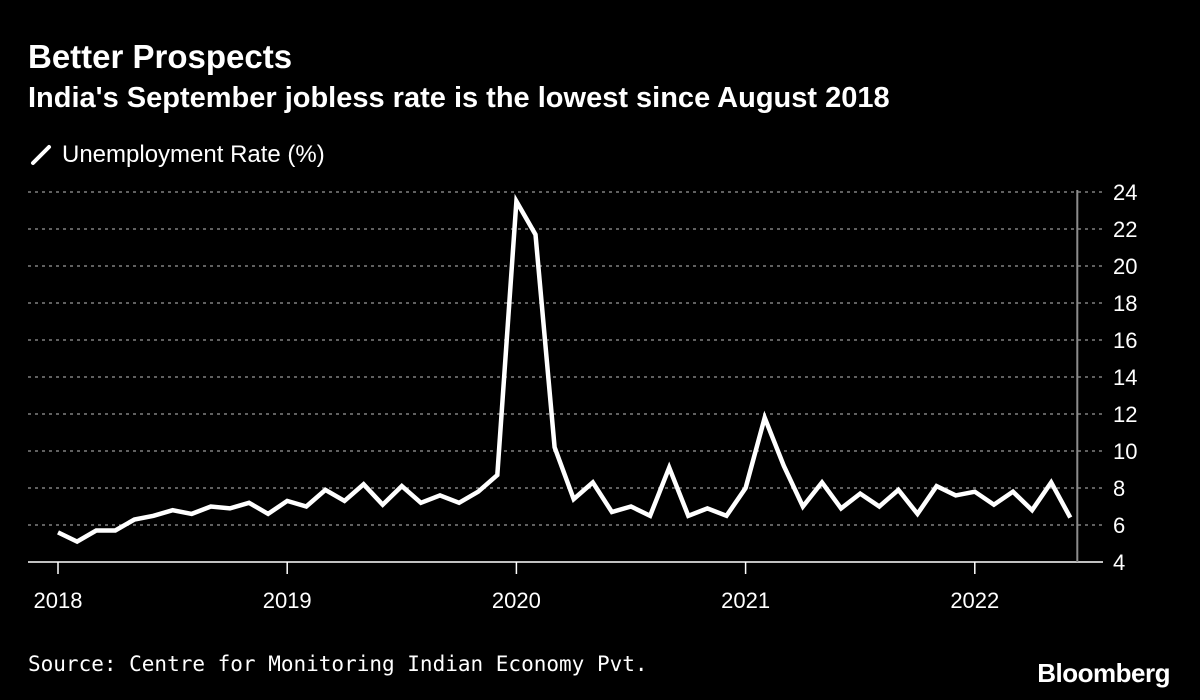 The height and width of the screenshot is (700, 1200). What do you see at coordinates (565, 567) in the screenshot?
I see `x-axis` at bounding box center [565, 567].